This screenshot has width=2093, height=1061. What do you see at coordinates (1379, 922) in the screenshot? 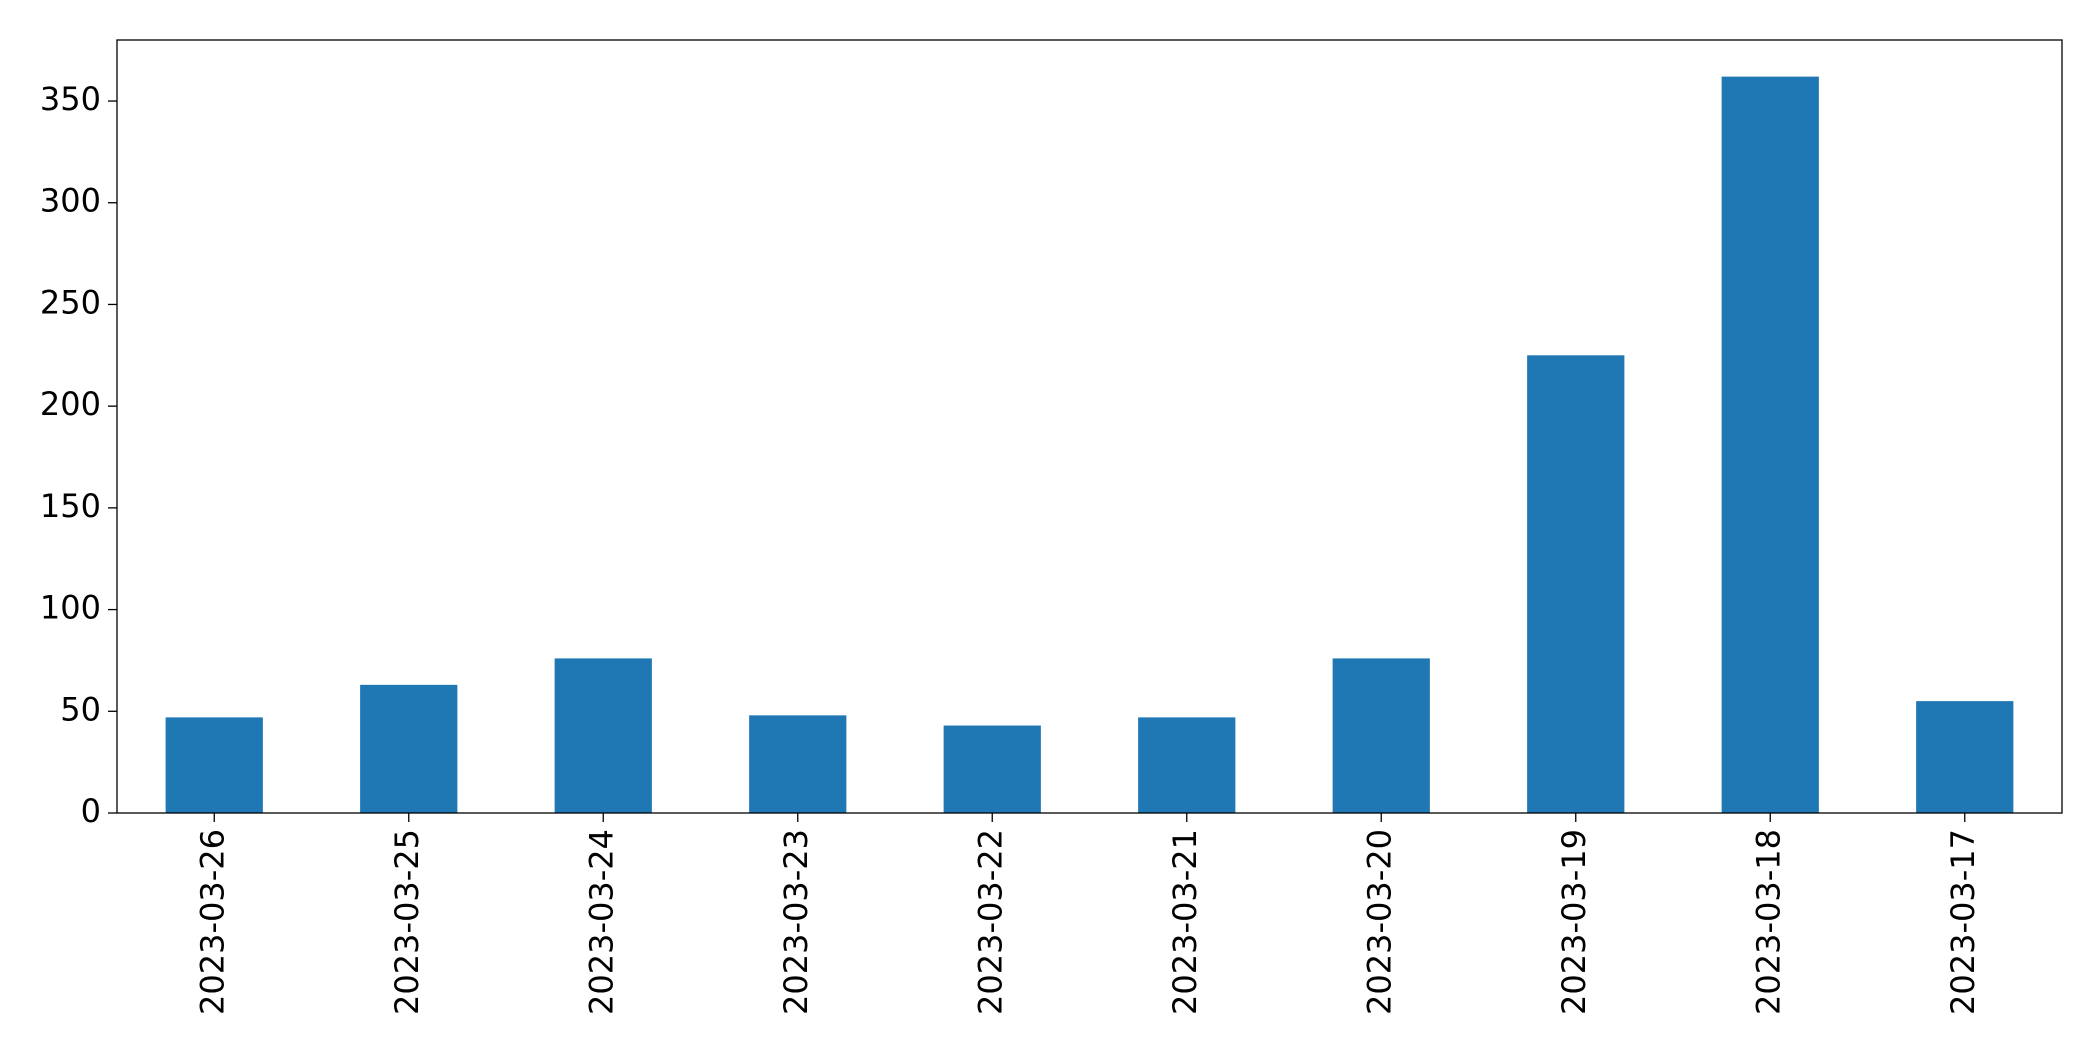
I see `x-tick-label: 2023-03-20` at bounding box center [1379, 922].